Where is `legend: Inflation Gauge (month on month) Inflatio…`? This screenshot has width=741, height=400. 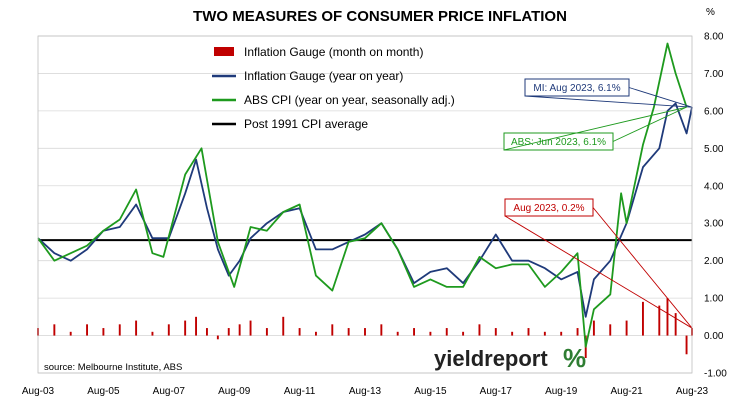
legend: Inflation Gauge (month on month) Inflatio… is located at coordinates (333, 88).